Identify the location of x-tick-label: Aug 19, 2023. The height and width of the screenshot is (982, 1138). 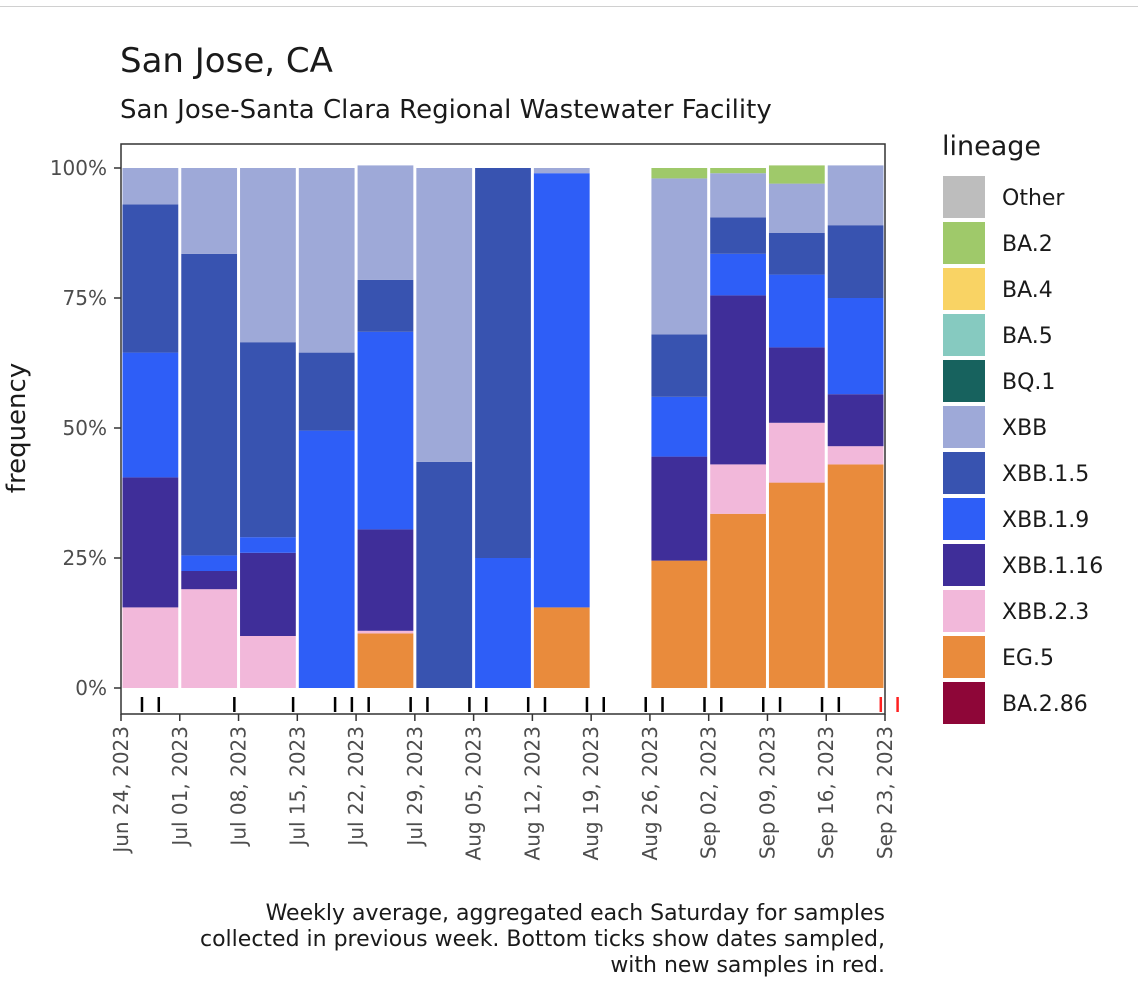
(591, 793).